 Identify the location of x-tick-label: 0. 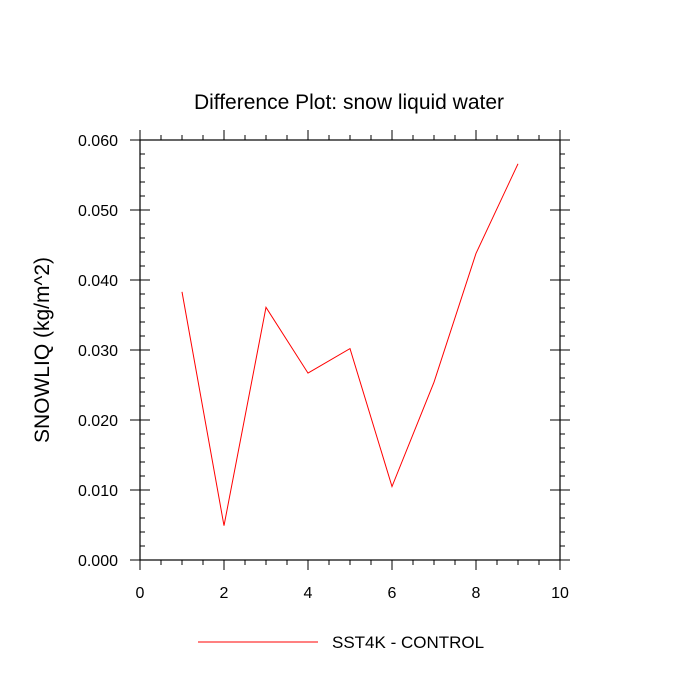
(140, 593).